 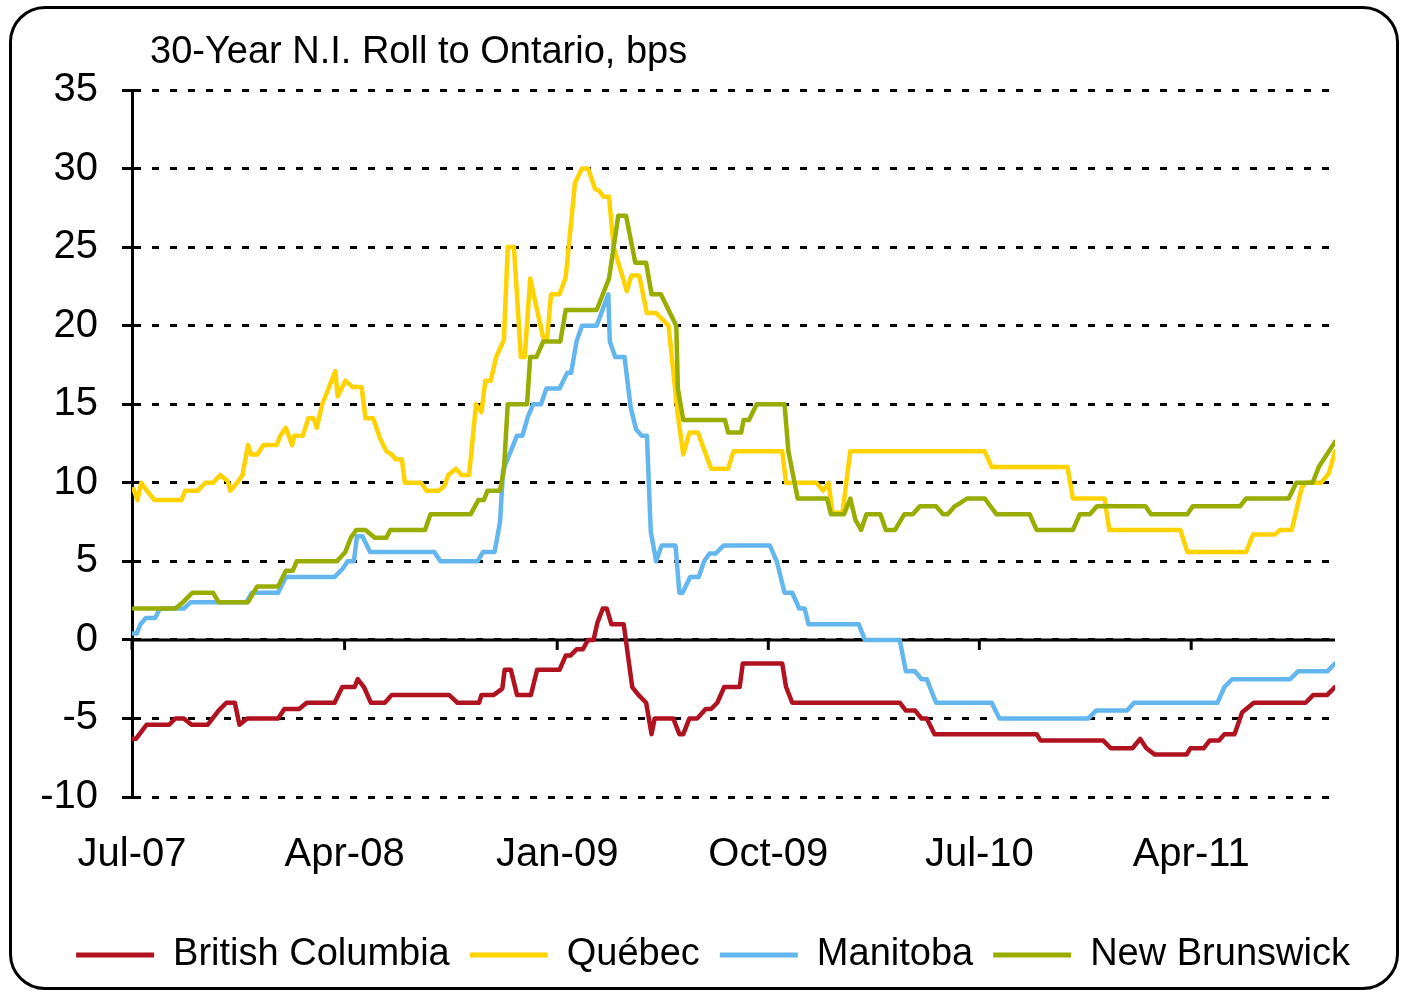 What do you see at coordinates (75, 401) in the screenshot?
I see `y-tick-label: 15` at bounding box center [75, 401].